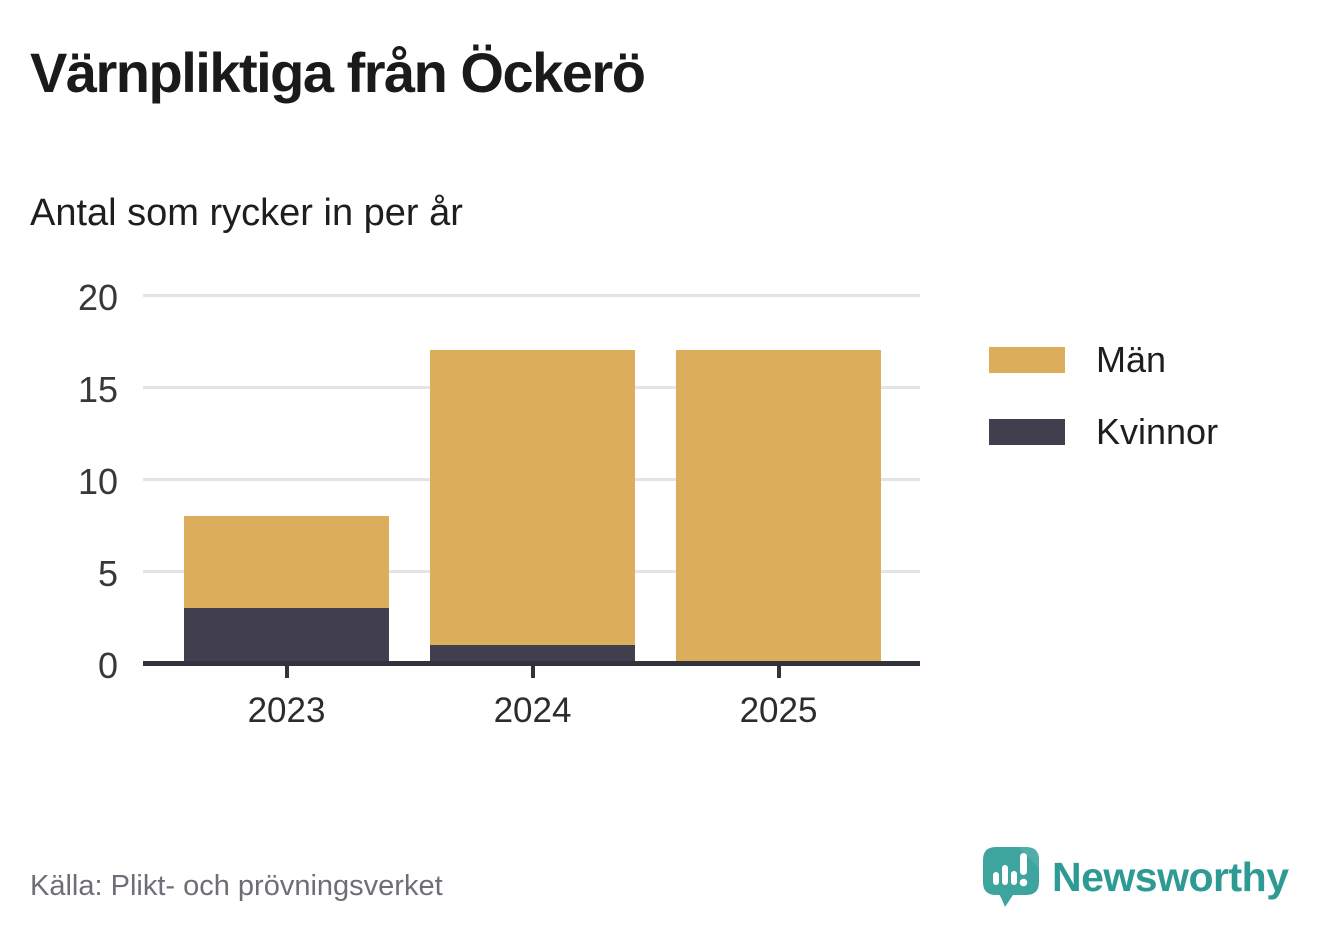  I want to click on y-axis-tick-label: 20, so click(97, 297).